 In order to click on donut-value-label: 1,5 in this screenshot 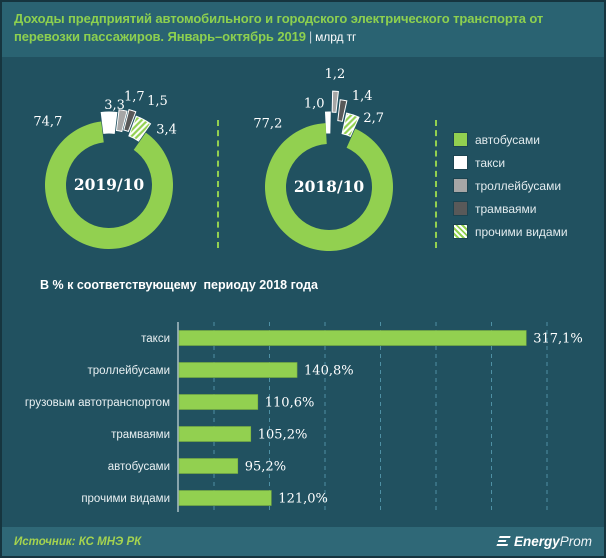, I will do `click(157, 101)`.